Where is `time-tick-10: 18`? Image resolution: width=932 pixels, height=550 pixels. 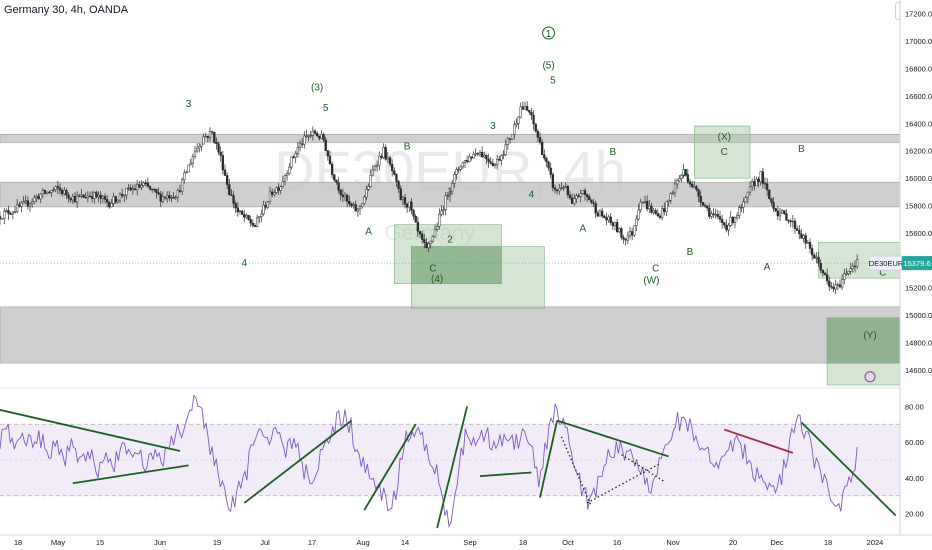
time-tick-10: 18 is located at coordinates (523, 542).